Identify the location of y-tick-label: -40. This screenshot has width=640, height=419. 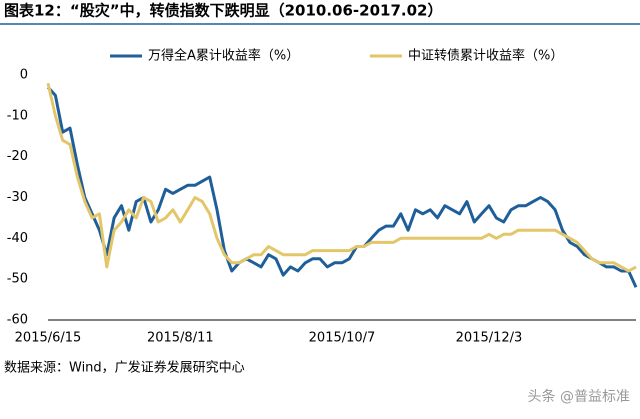
(17, 238).